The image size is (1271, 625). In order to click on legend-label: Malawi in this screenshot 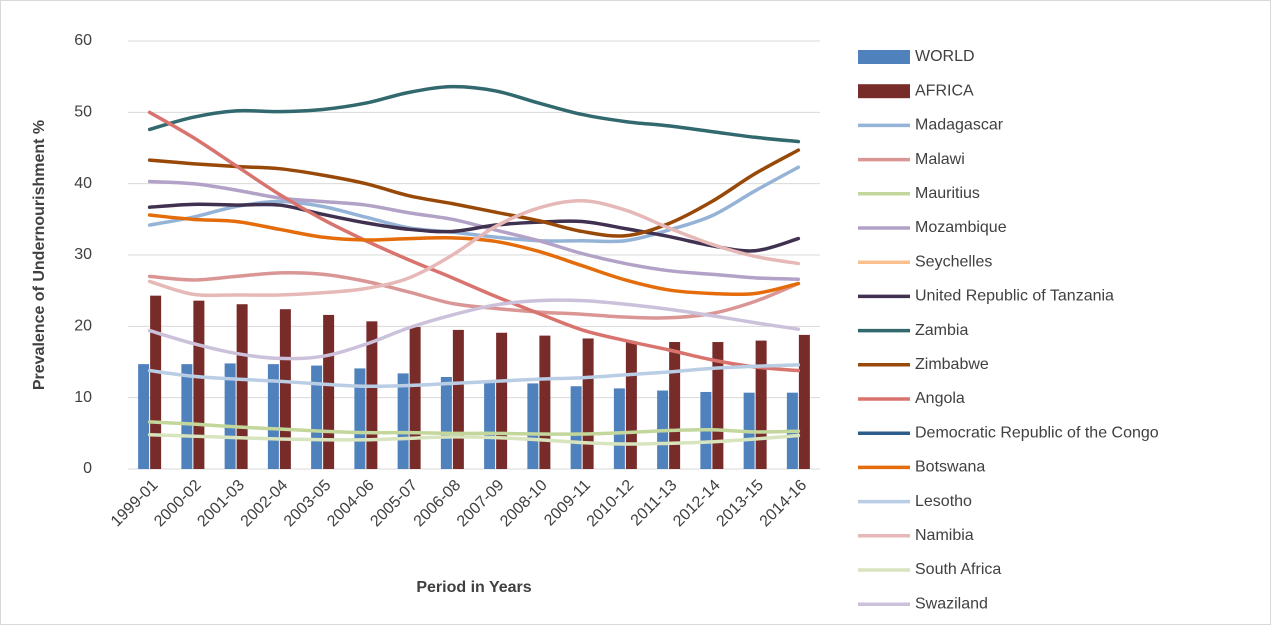, I will do `click(940, 159)`.